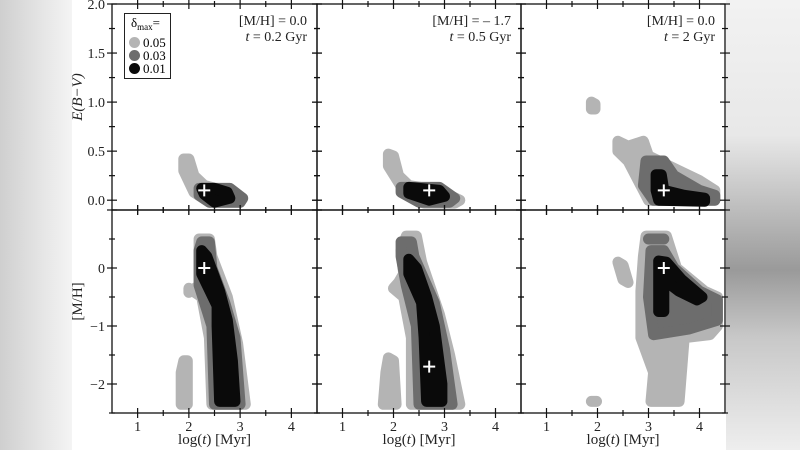  I want to click on age-value: = 0.2 Gyr, so click(278, 37).